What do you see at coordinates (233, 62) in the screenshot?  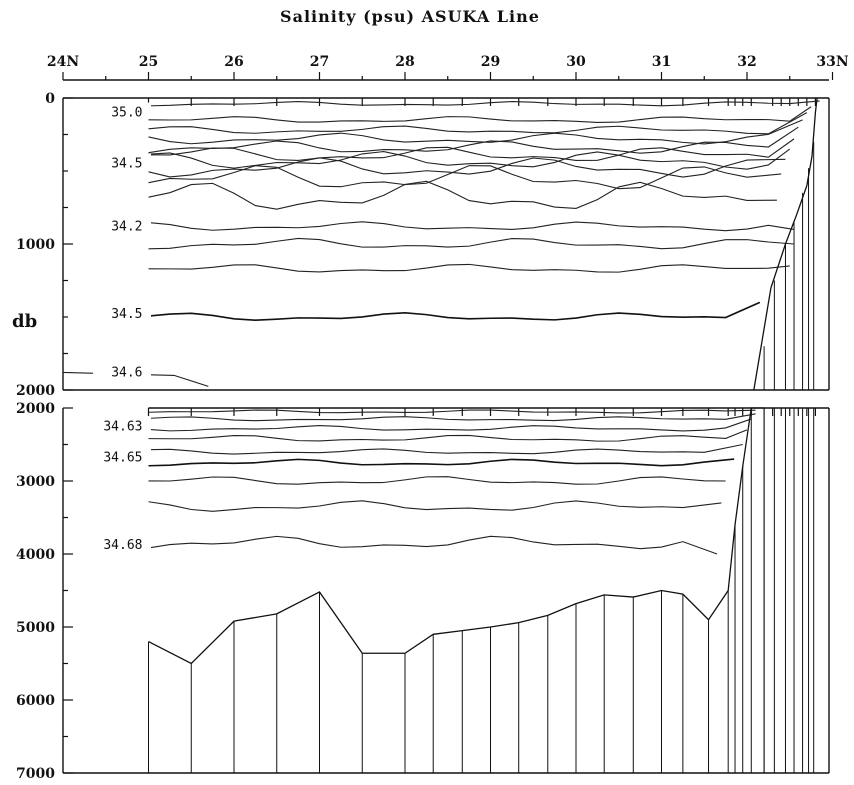 I see `latitude-tick-label: 26` at bounding box center [233, 62].